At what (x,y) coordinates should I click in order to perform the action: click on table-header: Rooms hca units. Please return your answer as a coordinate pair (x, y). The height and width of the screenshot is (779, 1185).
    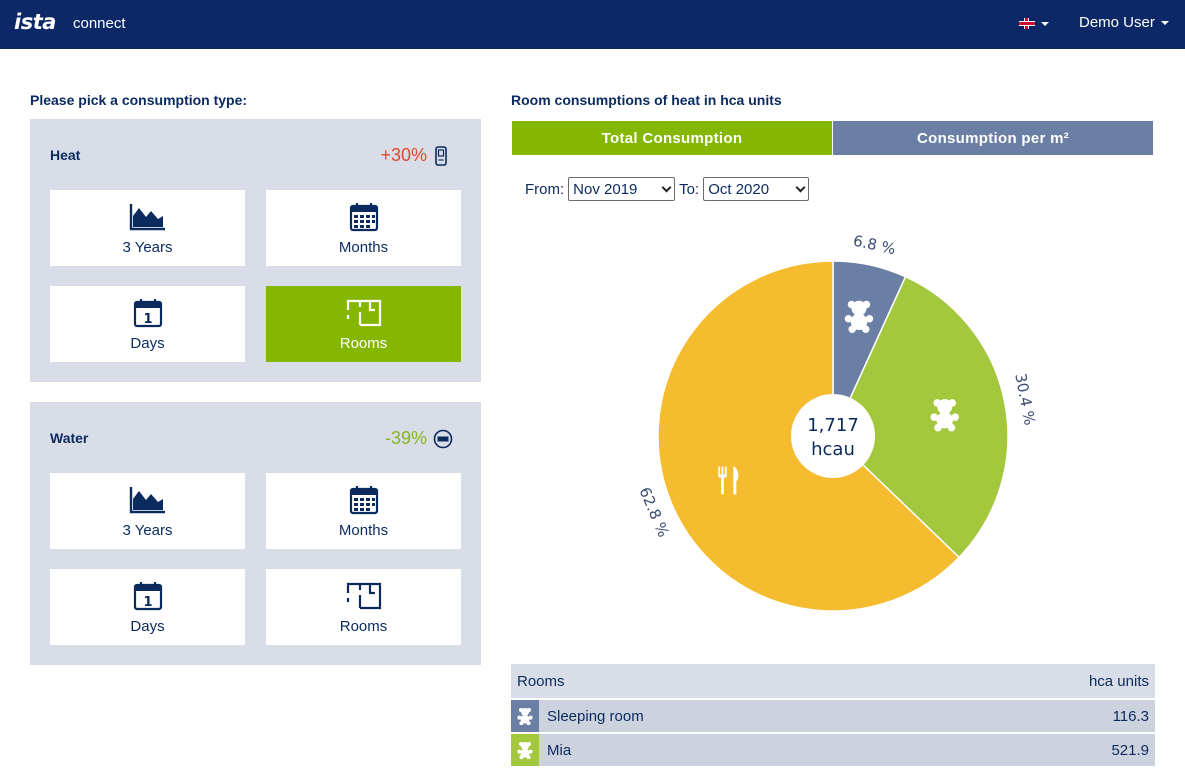
    Looking at the image, I should click on (833, 681).